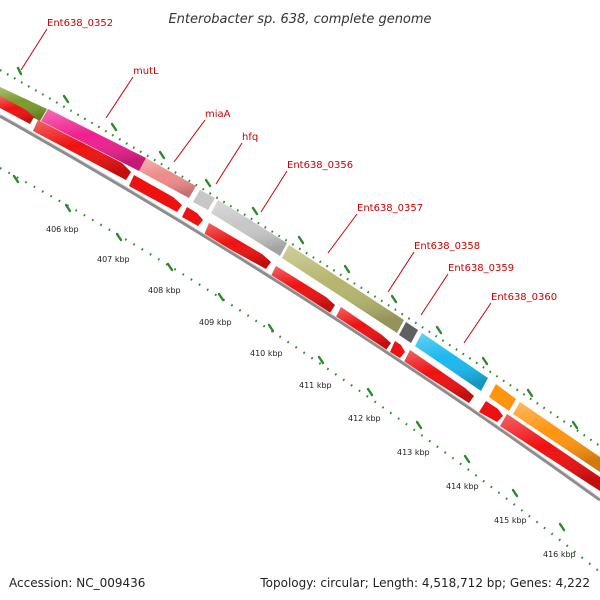 This screenshot has height=600, width=600. I want to click on kbp-label: 407 kbp, so click(113, 259).